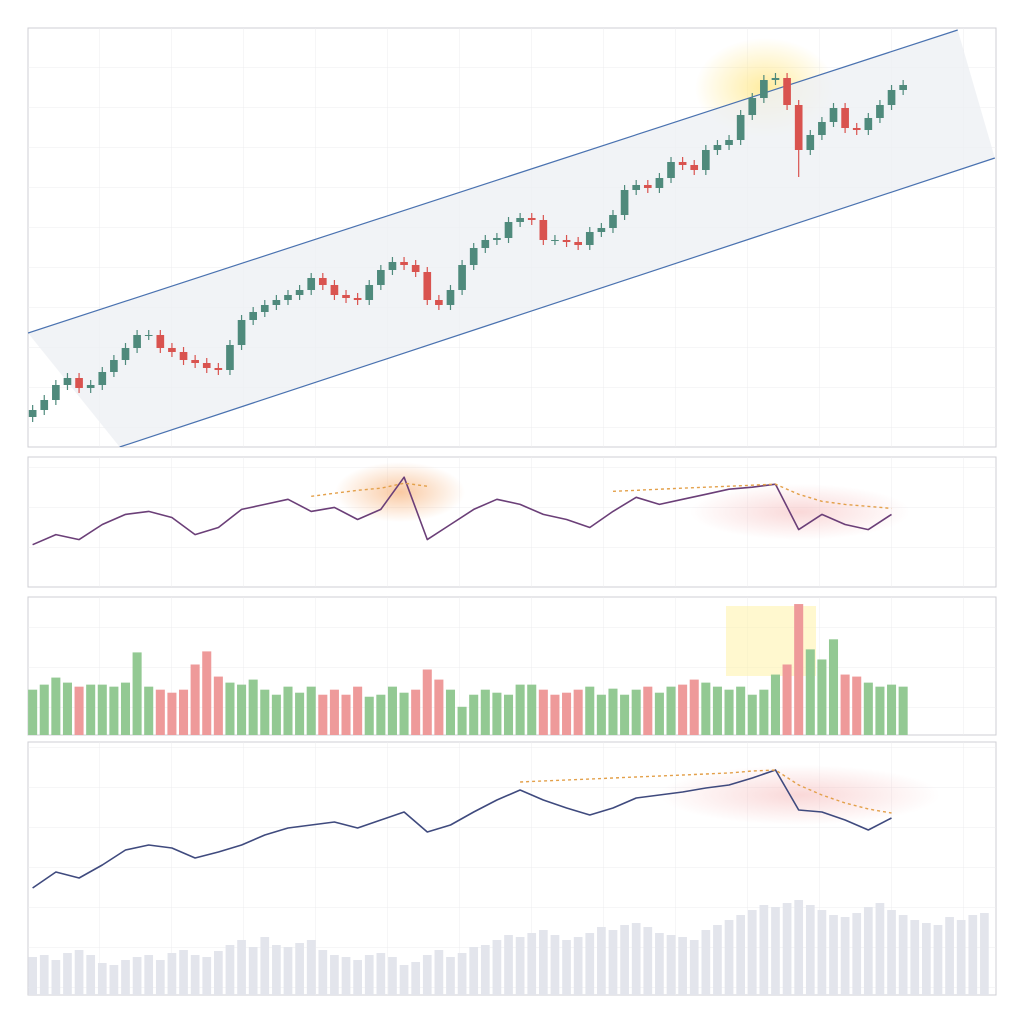 Image resolution: width=1024 pixels, height=1024 pixels. Describe the element at coordinates (462, 511) in the screenshot. I see `price-line` at that location.